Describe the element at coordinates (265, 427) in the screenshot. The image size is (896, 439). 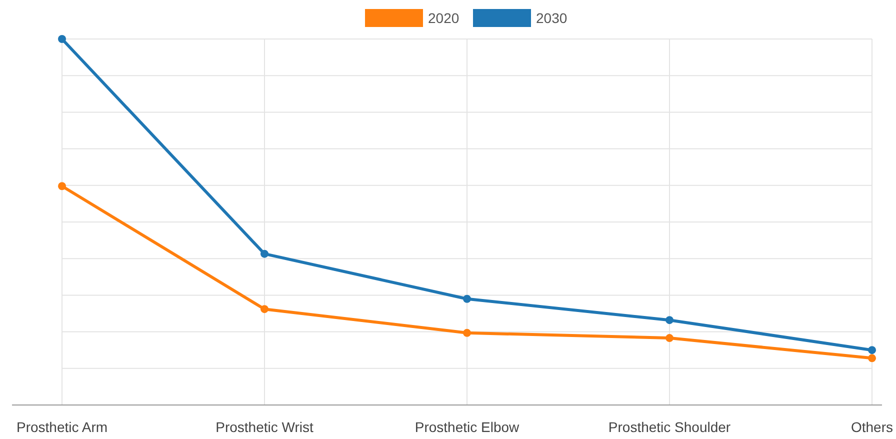
I see `x-tick-label: Prosthetic Wrist` at that location.